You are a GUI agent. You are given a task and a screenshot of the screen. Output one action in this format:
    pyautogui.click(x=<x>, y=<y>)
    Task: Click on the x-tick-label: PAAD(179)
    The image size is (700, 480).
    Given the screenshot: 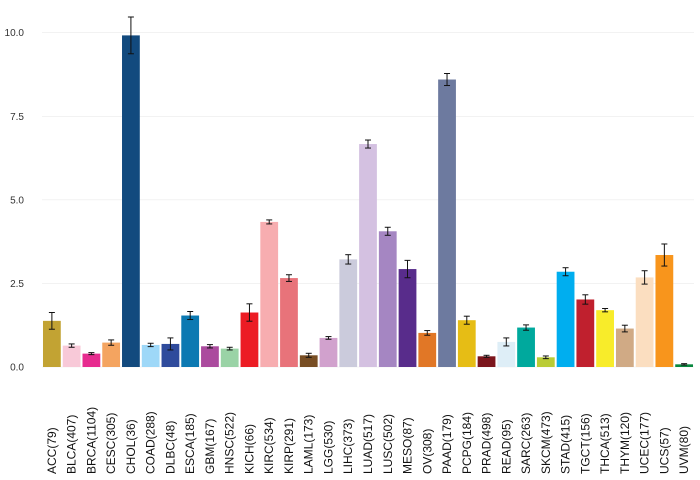 What is the action you would take?
    pyautogui.click(x=447, y=444)
    